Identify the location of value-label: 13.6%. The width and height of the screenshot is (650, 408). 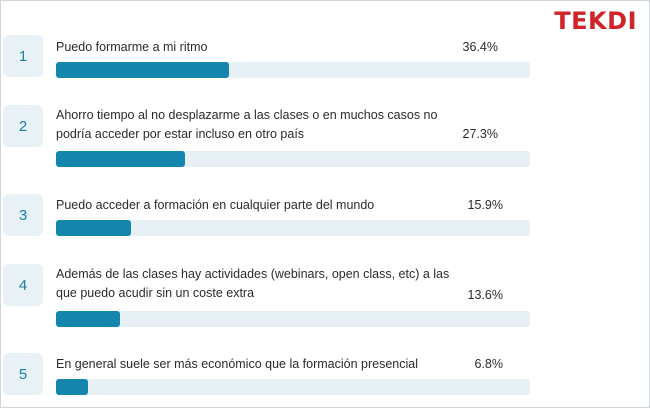
(485, 295).